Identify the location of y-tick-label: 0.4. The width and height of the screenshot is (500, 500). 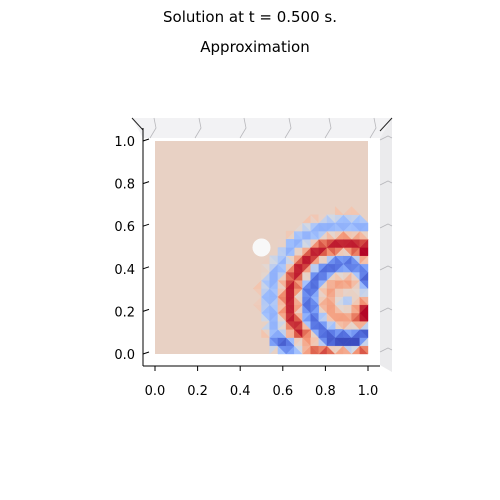
(124, 270).